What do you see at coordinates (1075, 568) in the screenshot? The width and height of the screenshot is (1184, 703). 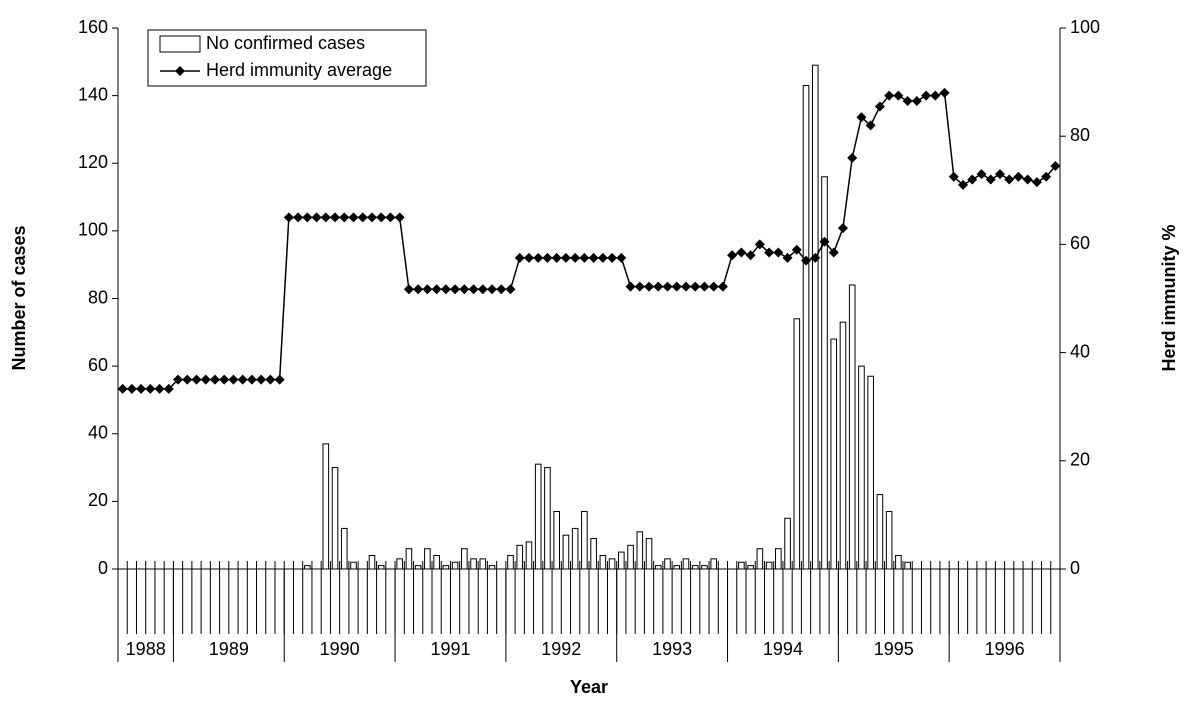 I see `y2-tick-label: 0` at bounding box center [1075, 568].